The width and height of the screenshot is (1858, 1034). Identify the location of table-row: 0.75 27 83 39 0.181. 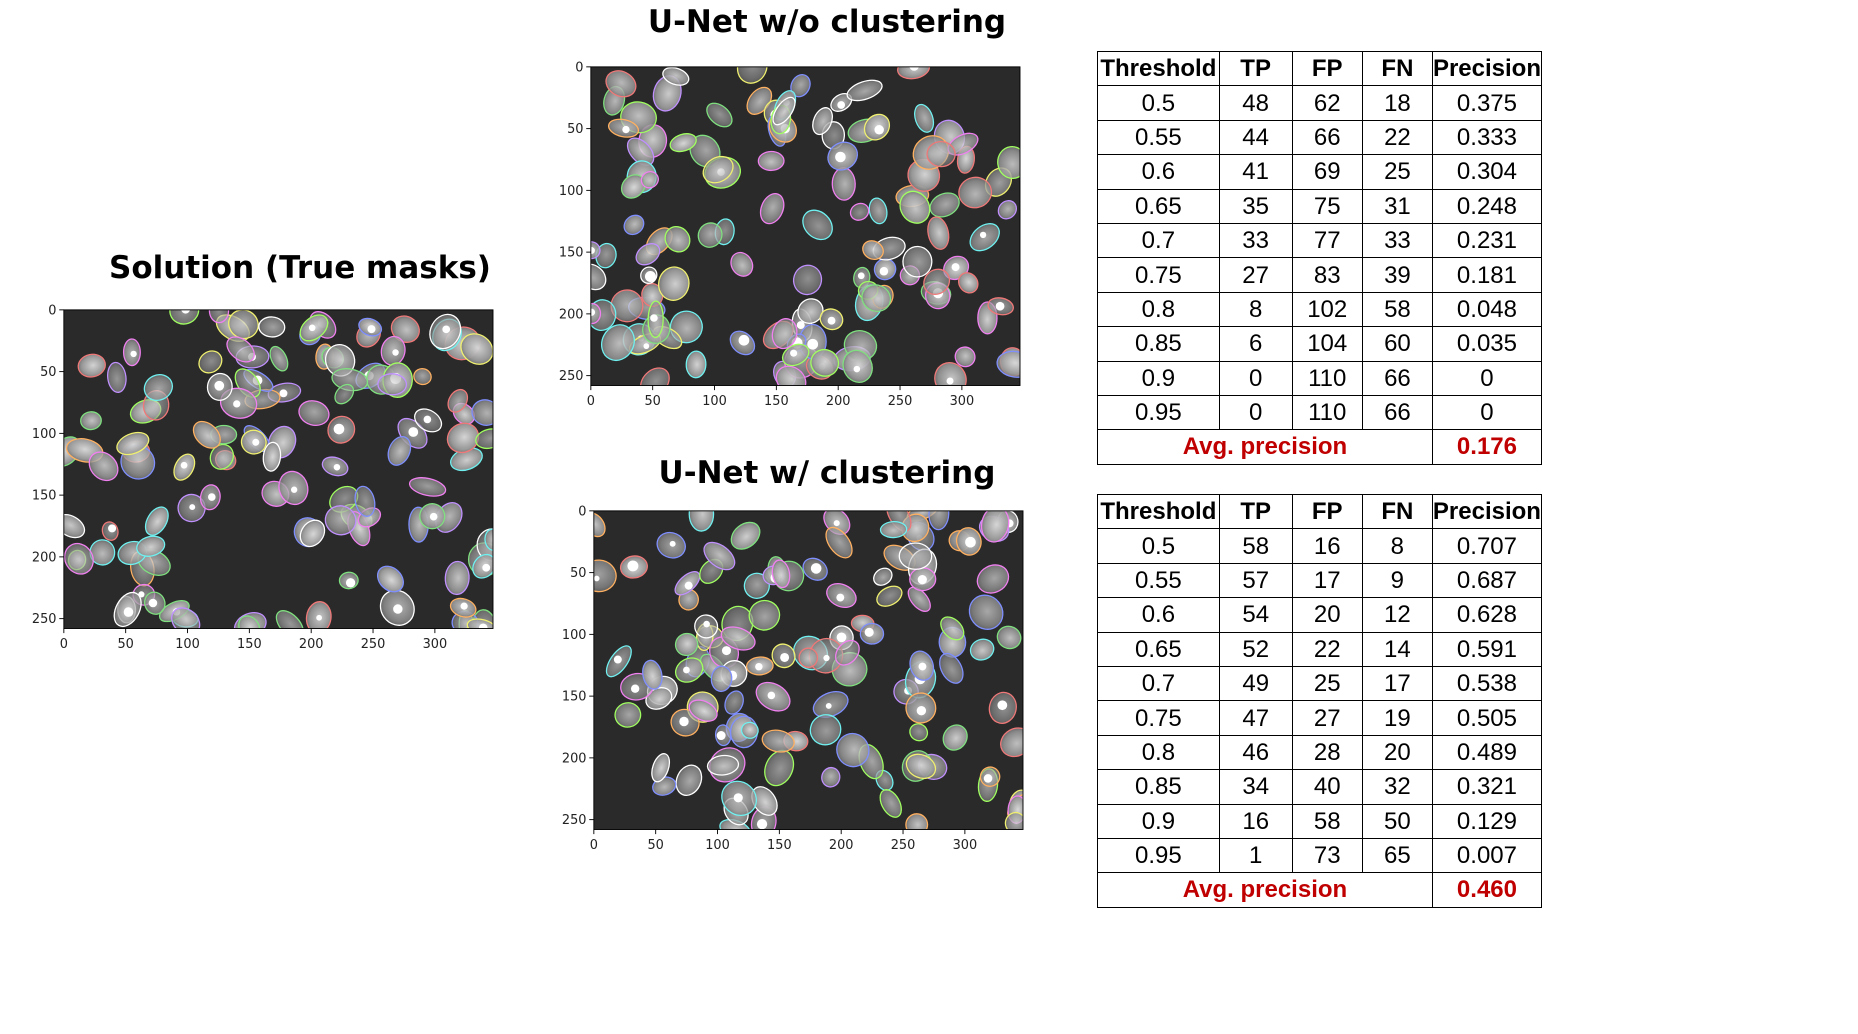
(1320, 275).